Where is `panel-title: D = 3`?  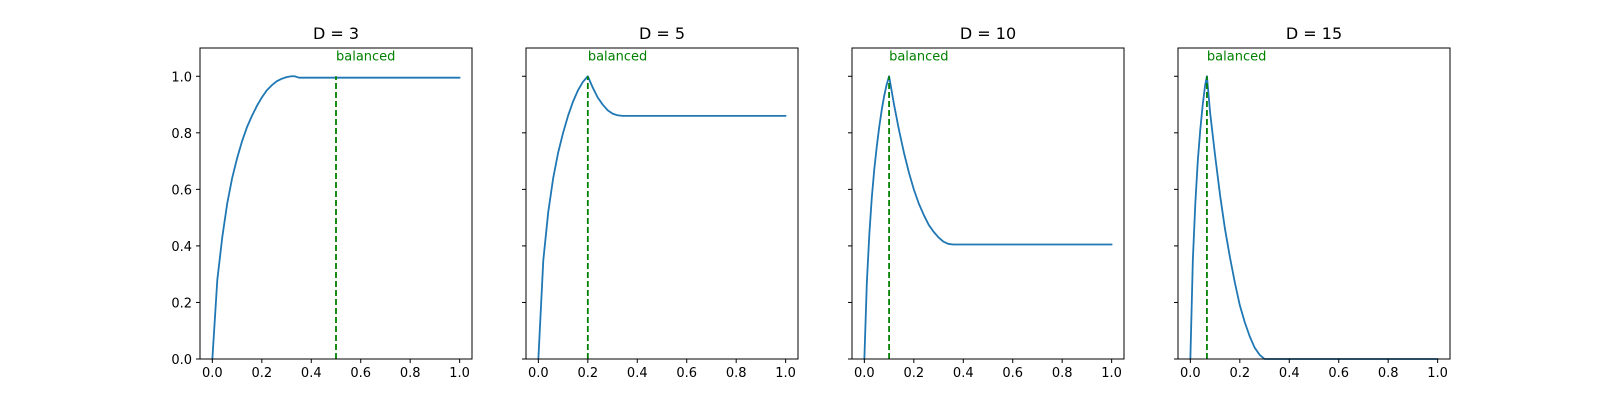
panel-title: D = 3 is located at coordinates (336, 33).